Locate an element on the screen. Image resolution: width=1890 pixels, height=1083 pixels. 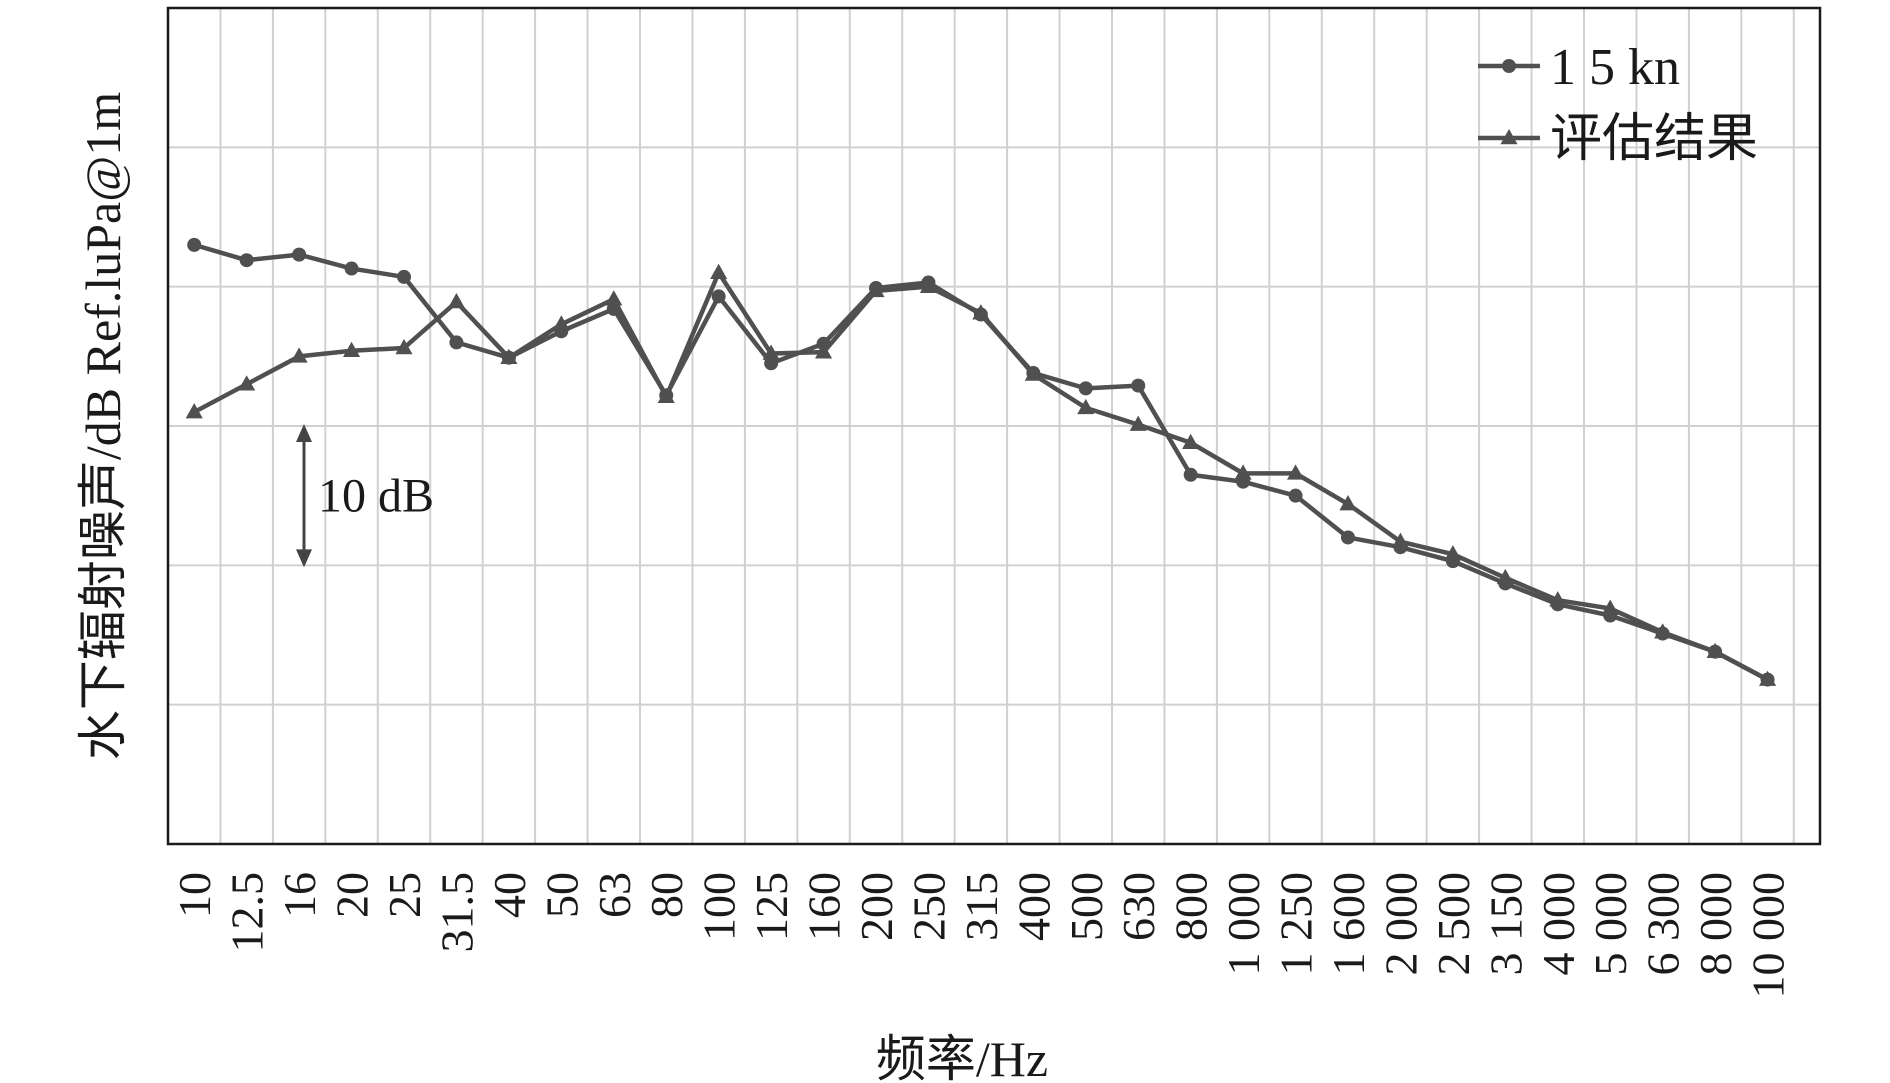
x-tick-label: 5 000 is located at coordinates (1610, 924).